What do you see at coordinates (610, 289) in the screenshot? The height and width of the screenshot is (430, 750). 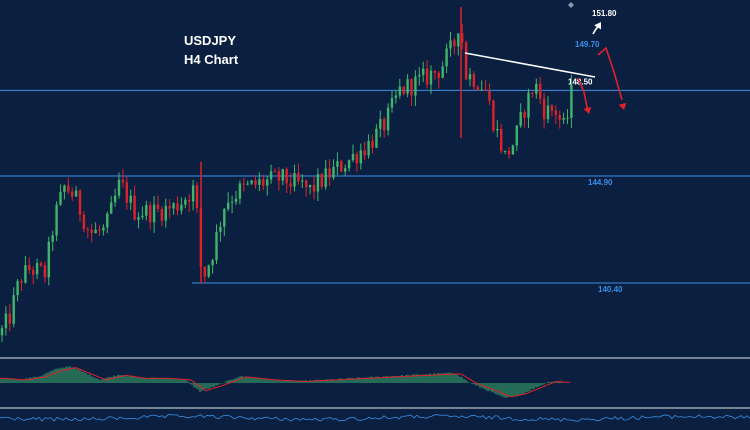 I see `level-label-140.40: 140.40` at bounding box center [610, 289].